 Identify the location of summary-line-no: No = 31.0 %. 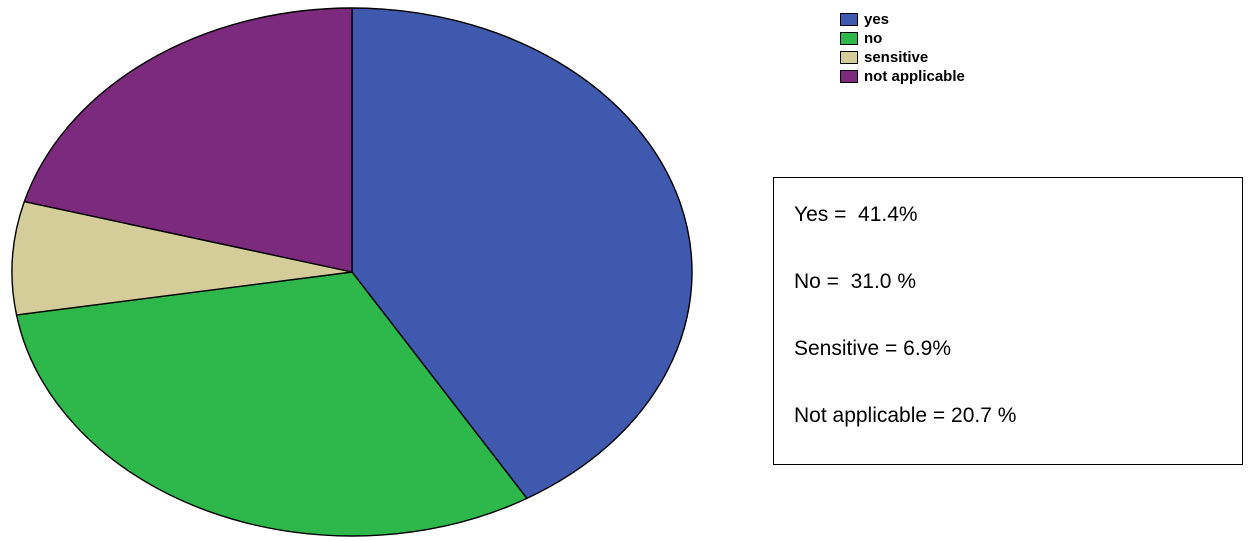
(855, 281).